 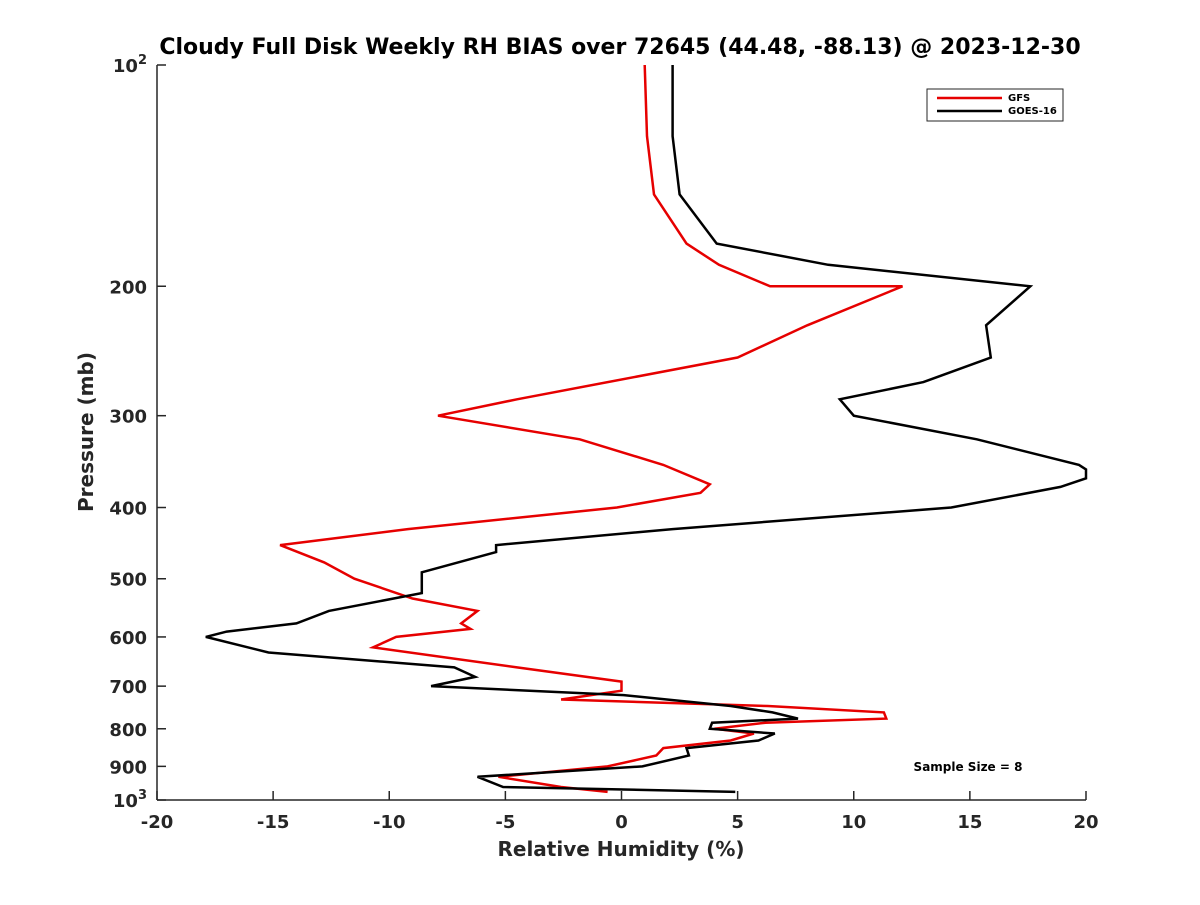 I want to click on x-tick-label: 0, so click(x=621, y=822).